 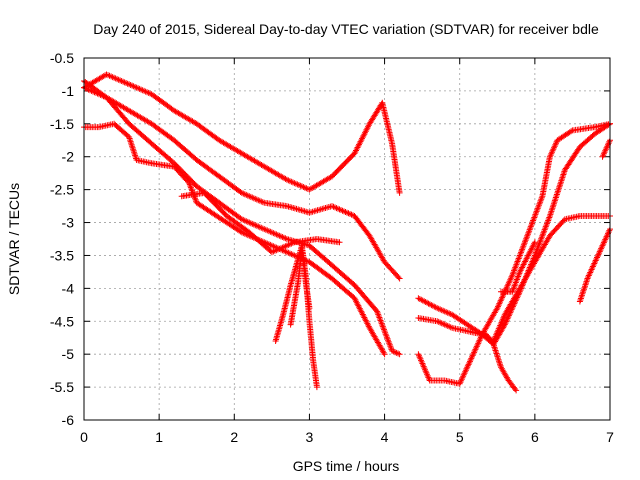 What do you see at coordinates (310, 437) in the screenshot?
I see `x-tick-label: 3` at bounding box center [310, 437].